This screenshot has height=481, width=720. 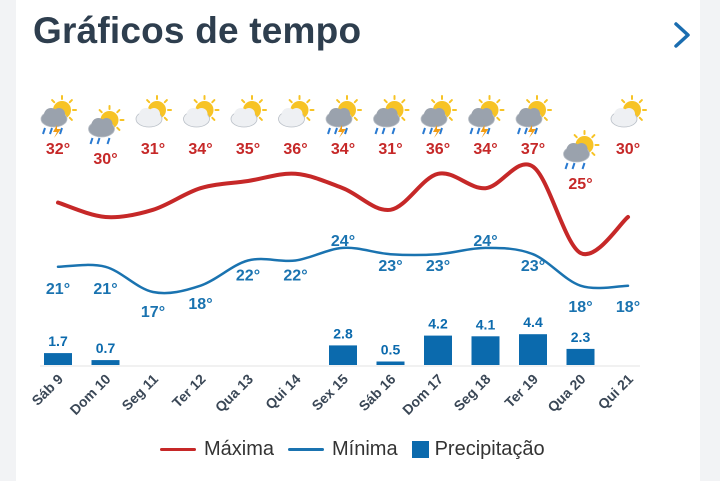 I want to click on legend-min: Mínima, so click(x=343, y=449).